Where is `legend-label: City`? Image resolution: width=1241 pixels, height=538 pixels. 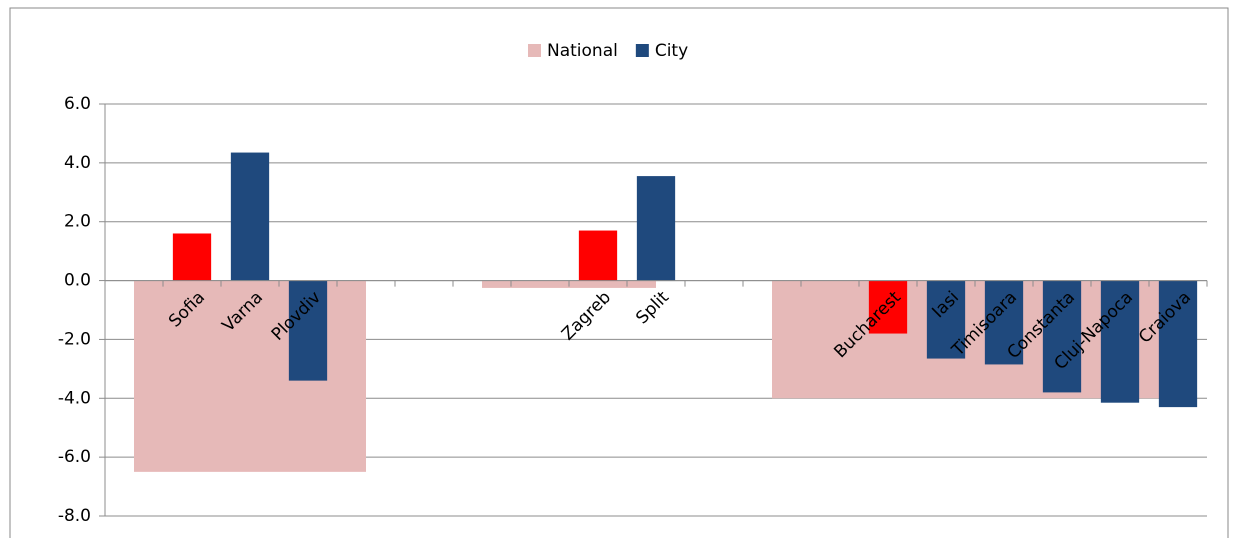 legend-label: City is located at coordinates (671, 51).